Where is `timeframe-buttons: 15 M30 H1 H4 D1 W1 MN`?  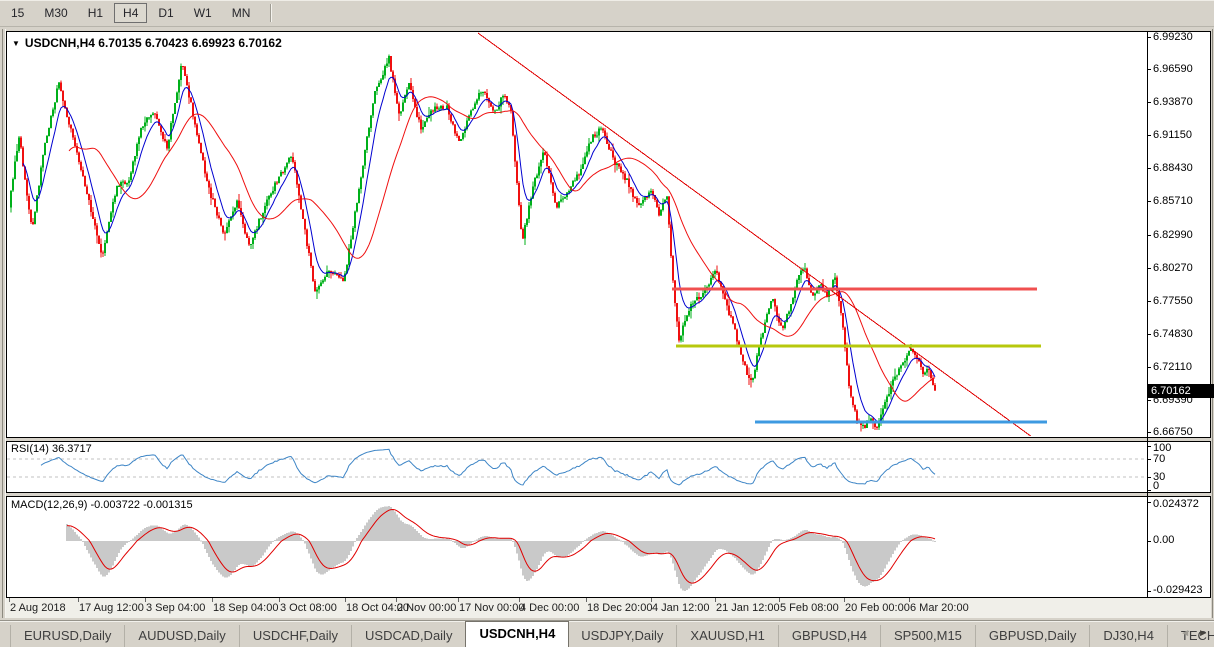
timeframe-buttons: 15 M30 H1 H4 D1 W1 MN is located at coordinates (141, 13).